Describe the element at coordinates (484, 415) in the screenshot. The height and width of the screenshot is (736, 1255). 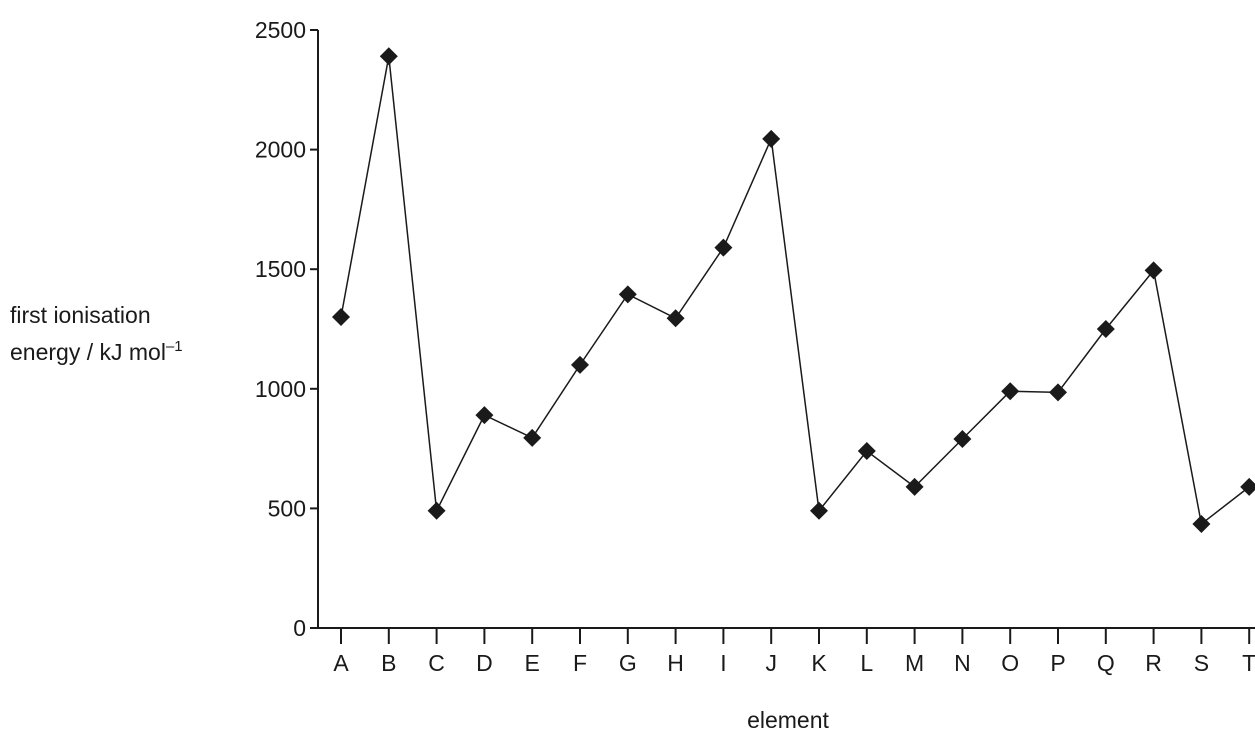
I see `data-point-D` at that location.